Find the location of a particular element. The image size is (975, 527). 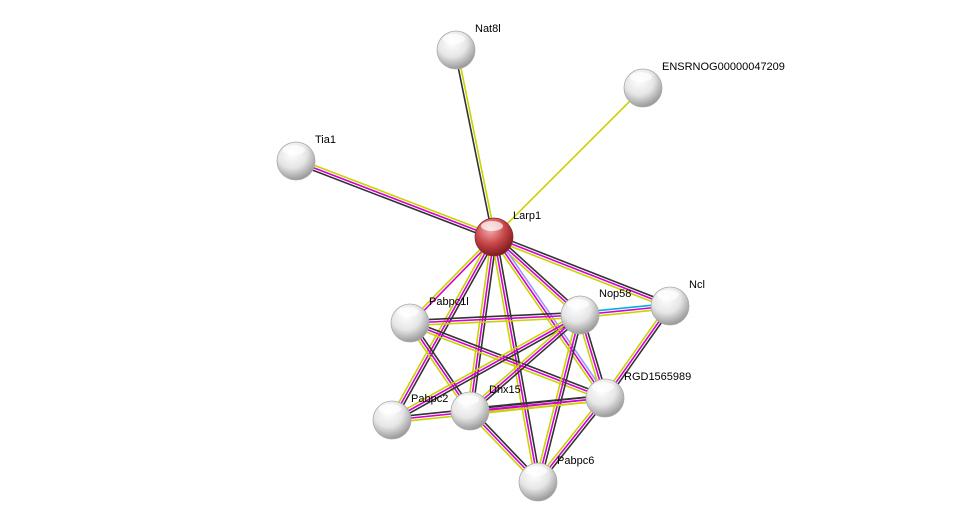

edge-Nop58-Pabpc2 is located at coordinates (486, 367).